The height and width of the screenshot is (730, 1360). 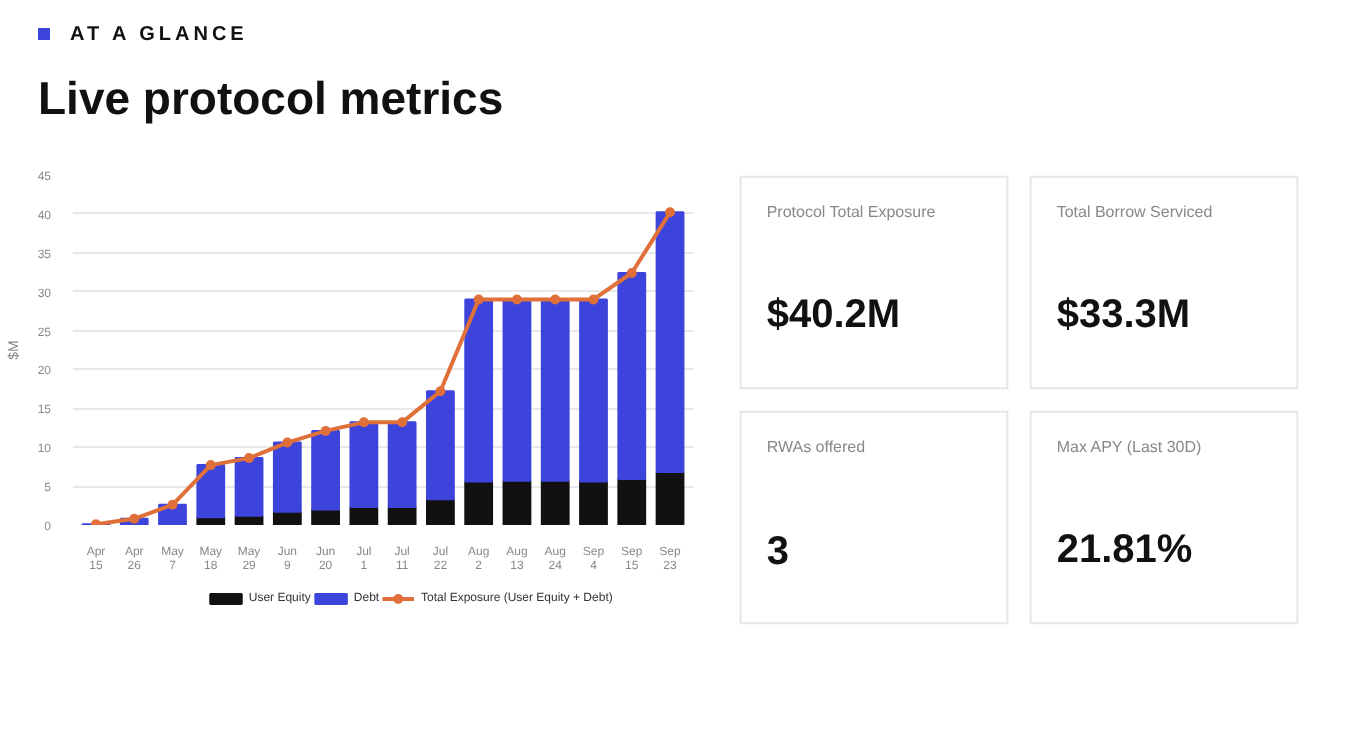 I want to click on text: 3, so click(x=777, y=552).